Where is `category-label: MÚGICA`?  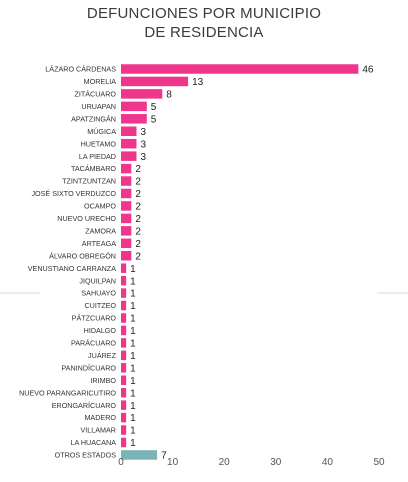
category-label: MÚGICA is located at coordinates (101, 131).